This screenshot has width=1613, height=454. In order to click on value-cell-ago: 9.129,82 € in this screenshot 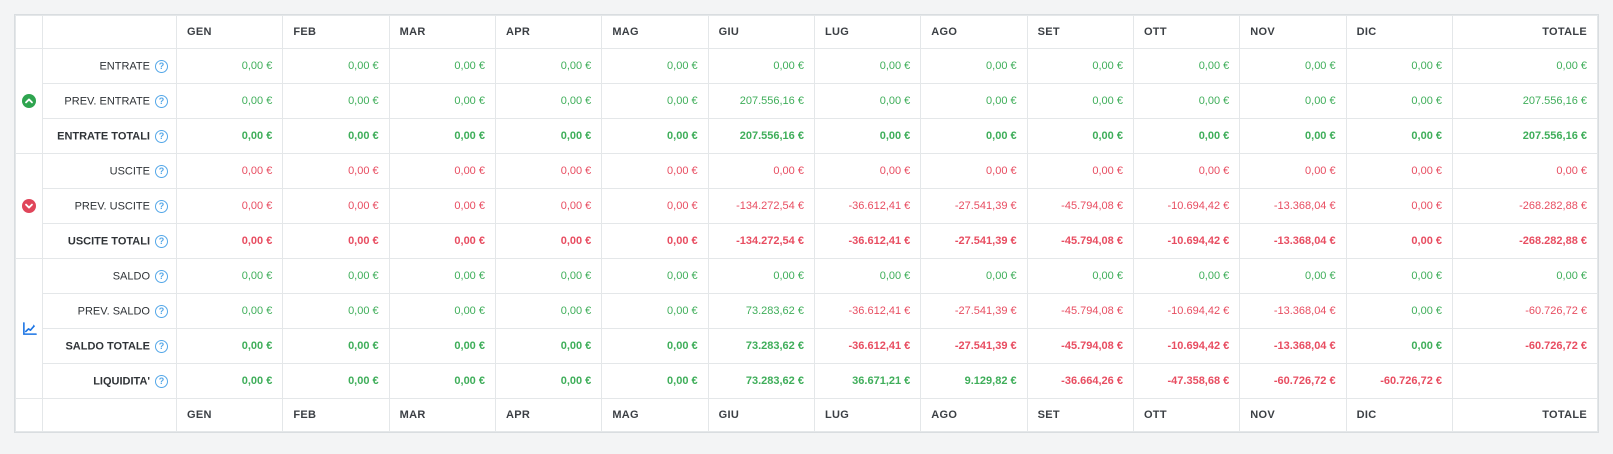, I will do `click(974, 381)`.